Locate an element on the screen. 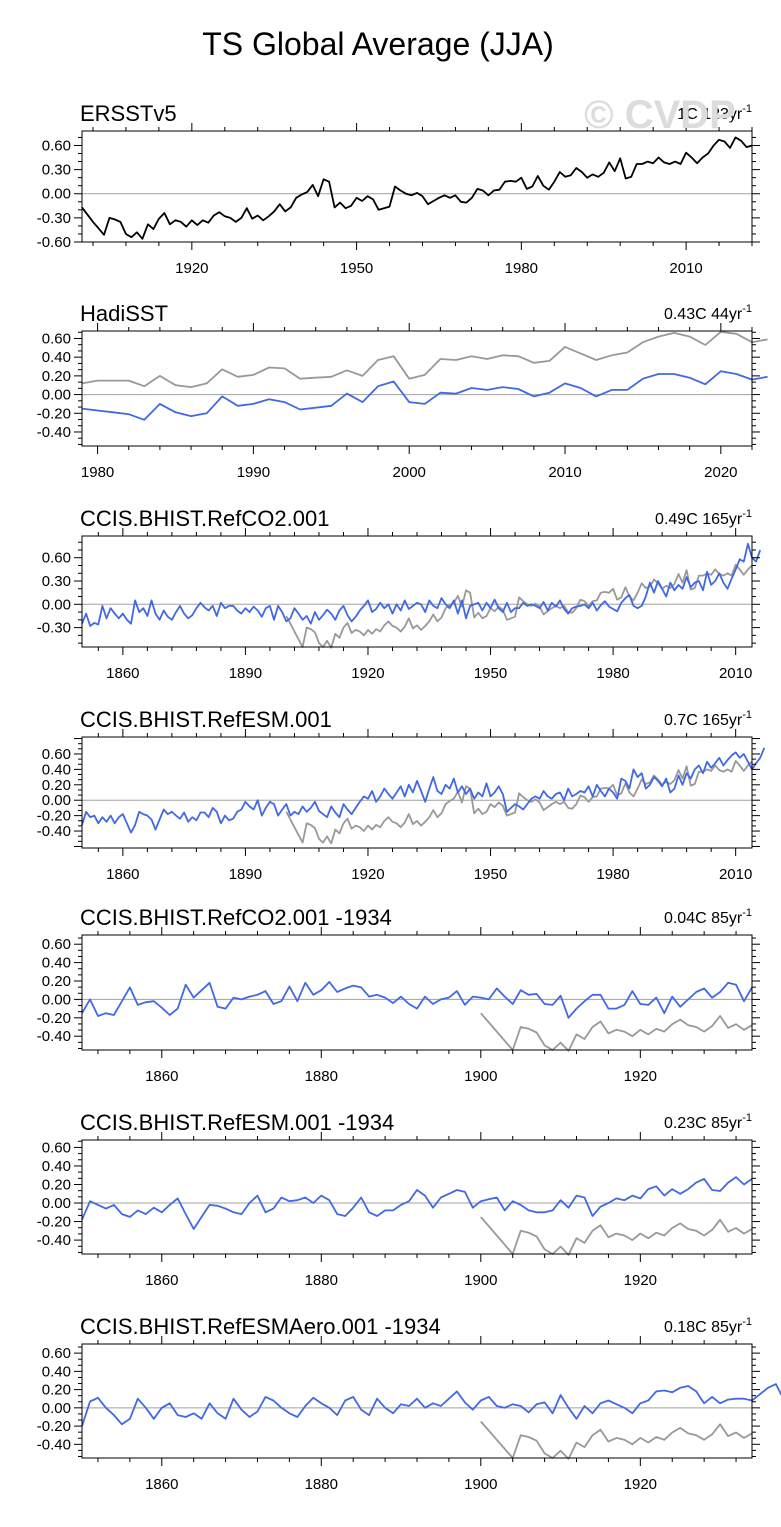 This screenshot has height=1527, width=781. trend-value: 0.7C 165yr is located at coordinates (703, 720).